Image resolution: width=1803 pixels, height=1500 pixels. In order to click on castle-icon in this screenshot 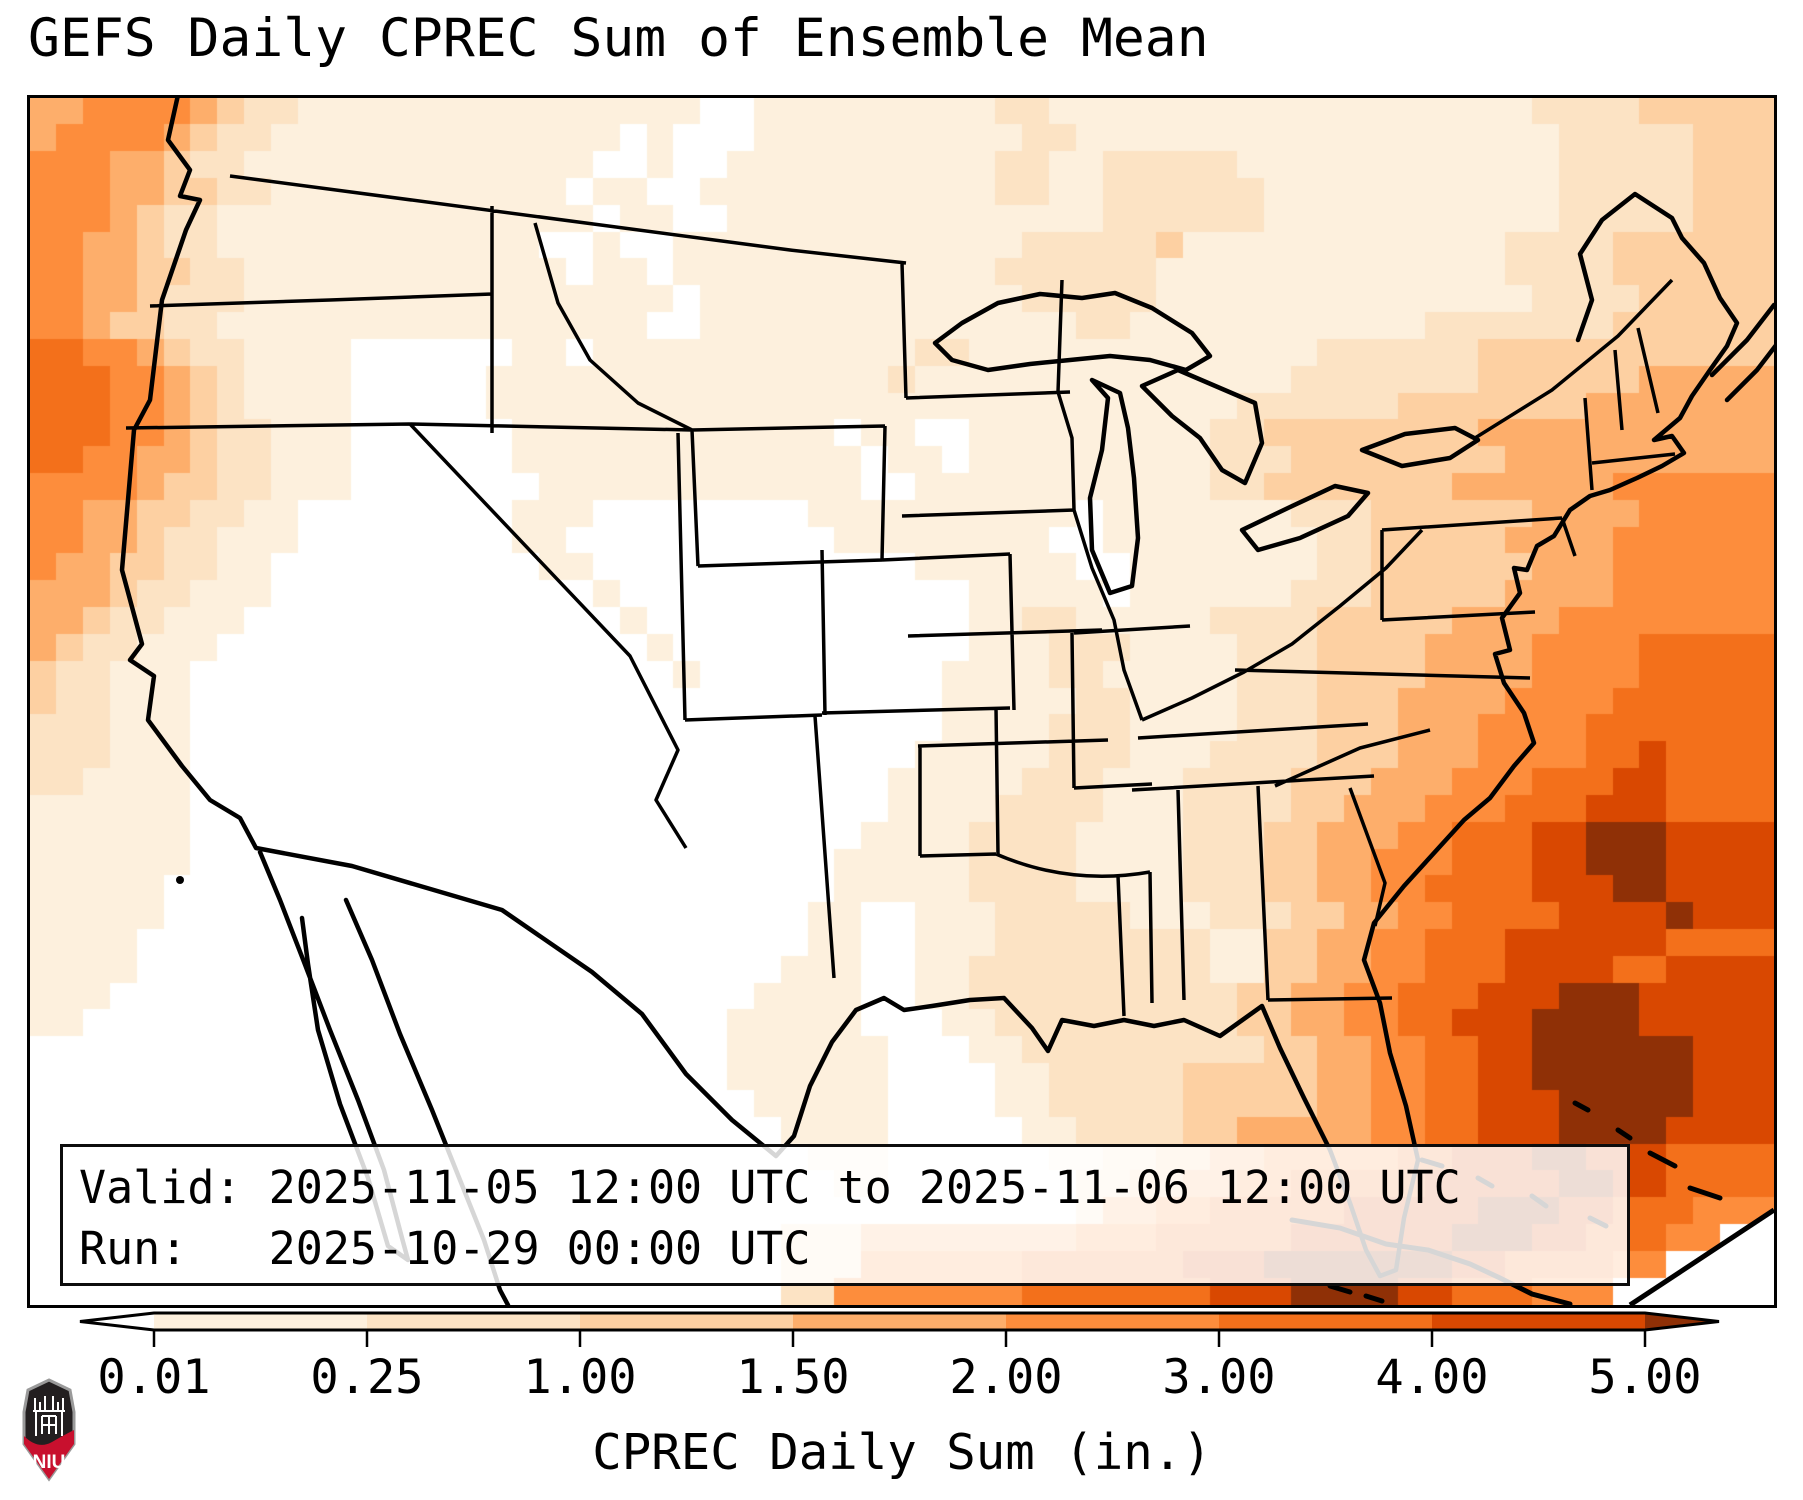, I will do `click(49, 1416)`.